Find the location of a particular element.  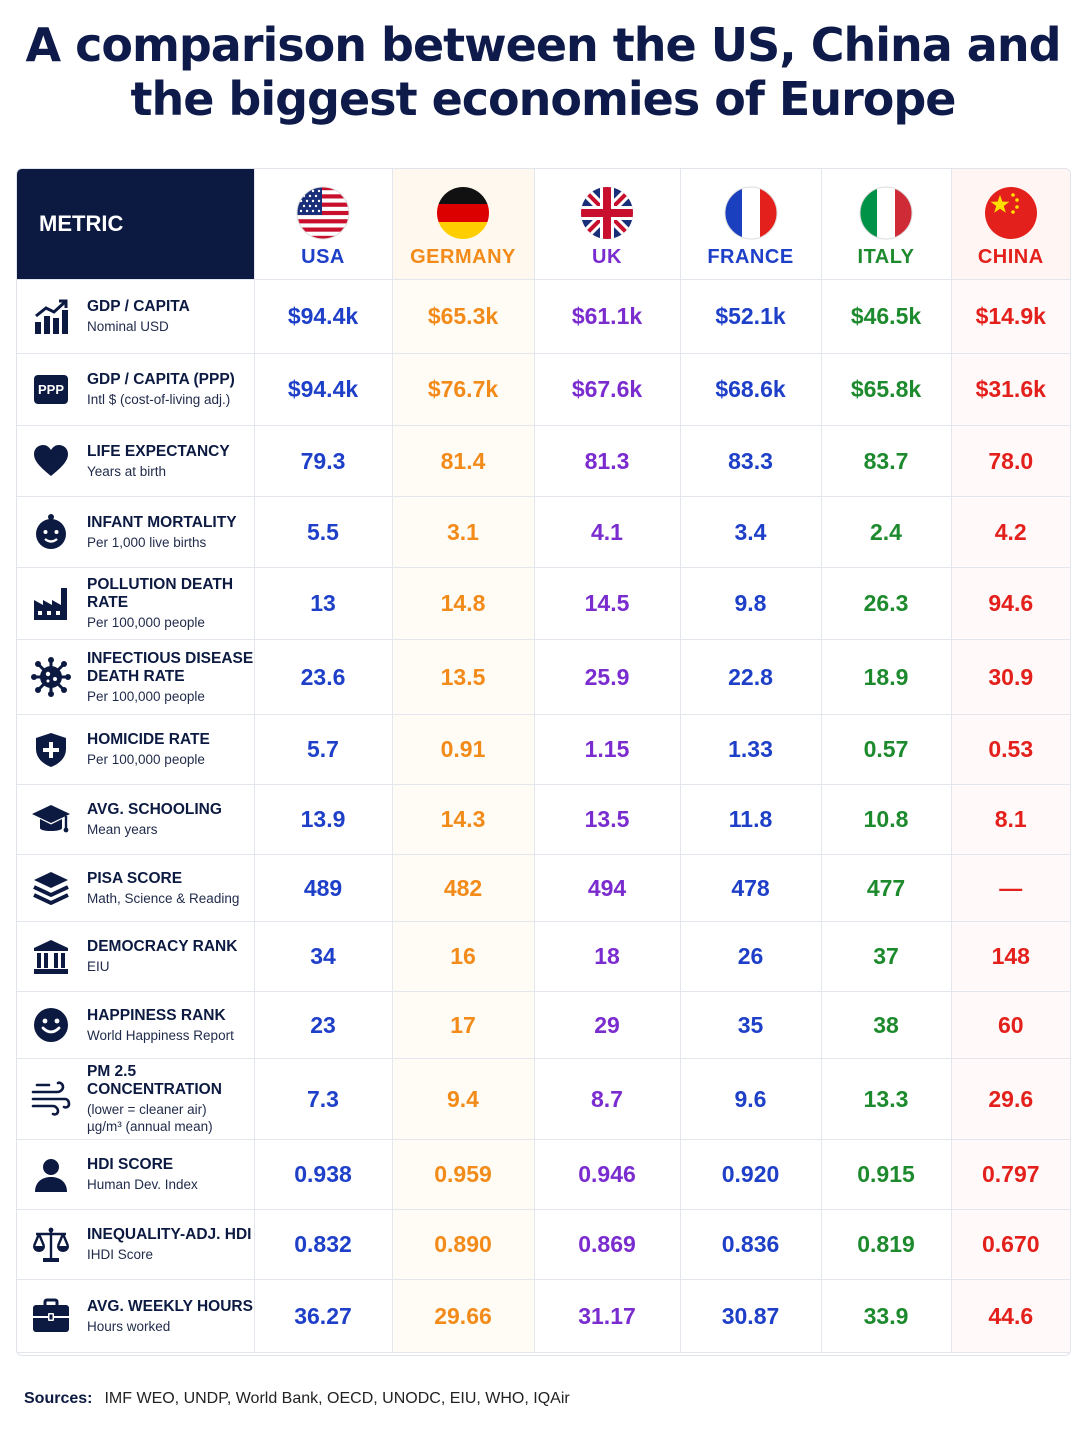

value-cell-china: 30.9 is located at coordinates (1010, 677).